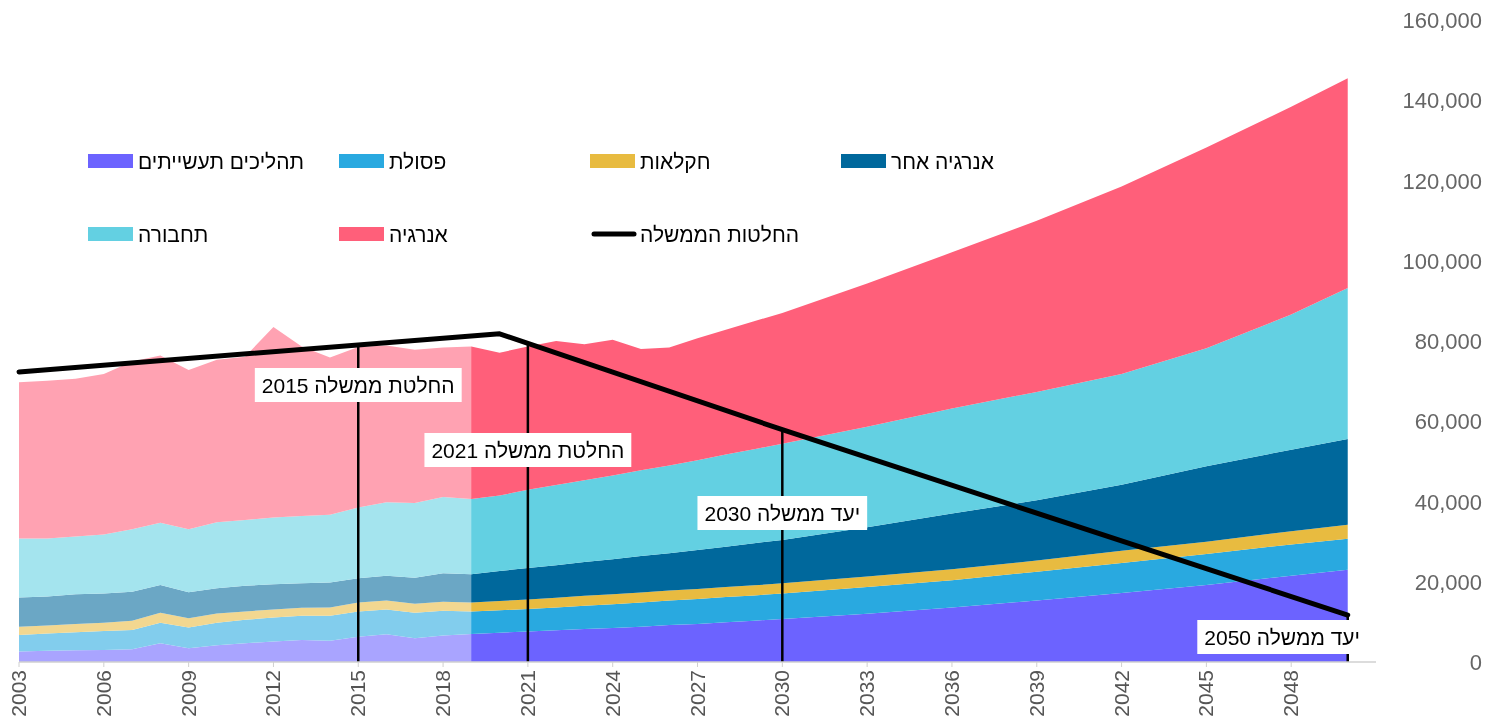 The height and width of the screenshot is (728, 1486). I want to click on legend-label: תחבורה, so click(173, 234).